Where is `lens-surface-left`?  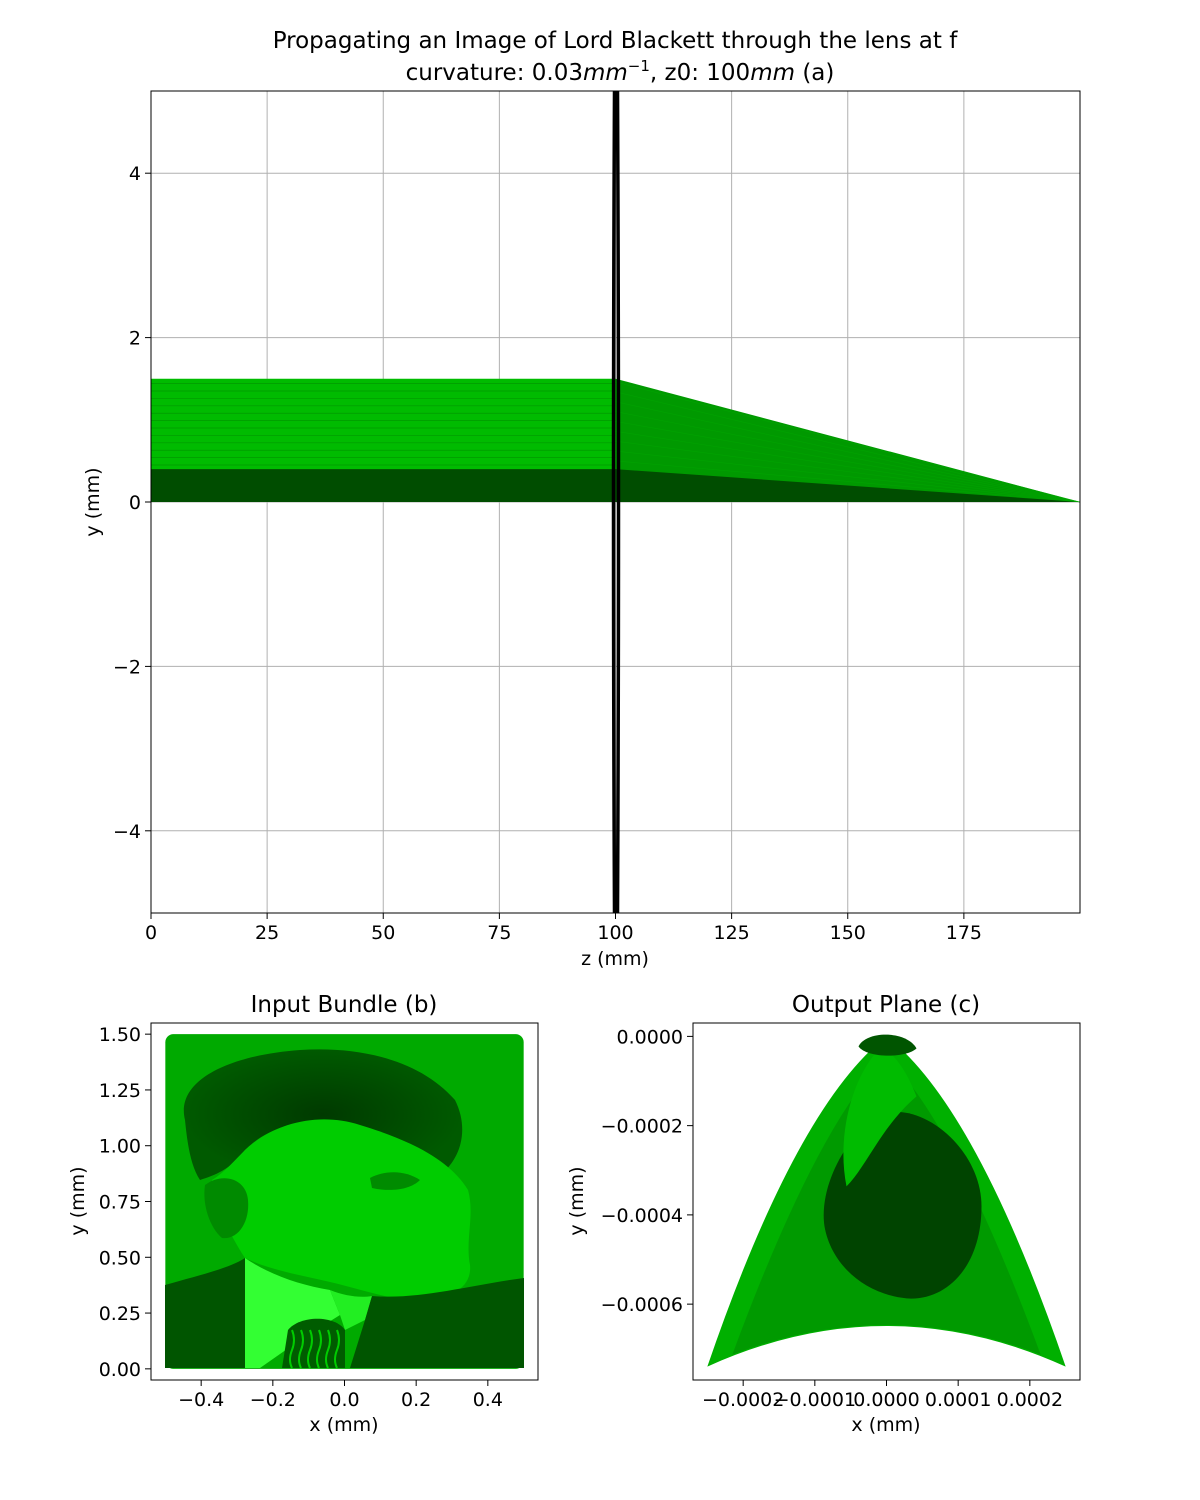
lens-surface-left is located at coordinates (614, 502).